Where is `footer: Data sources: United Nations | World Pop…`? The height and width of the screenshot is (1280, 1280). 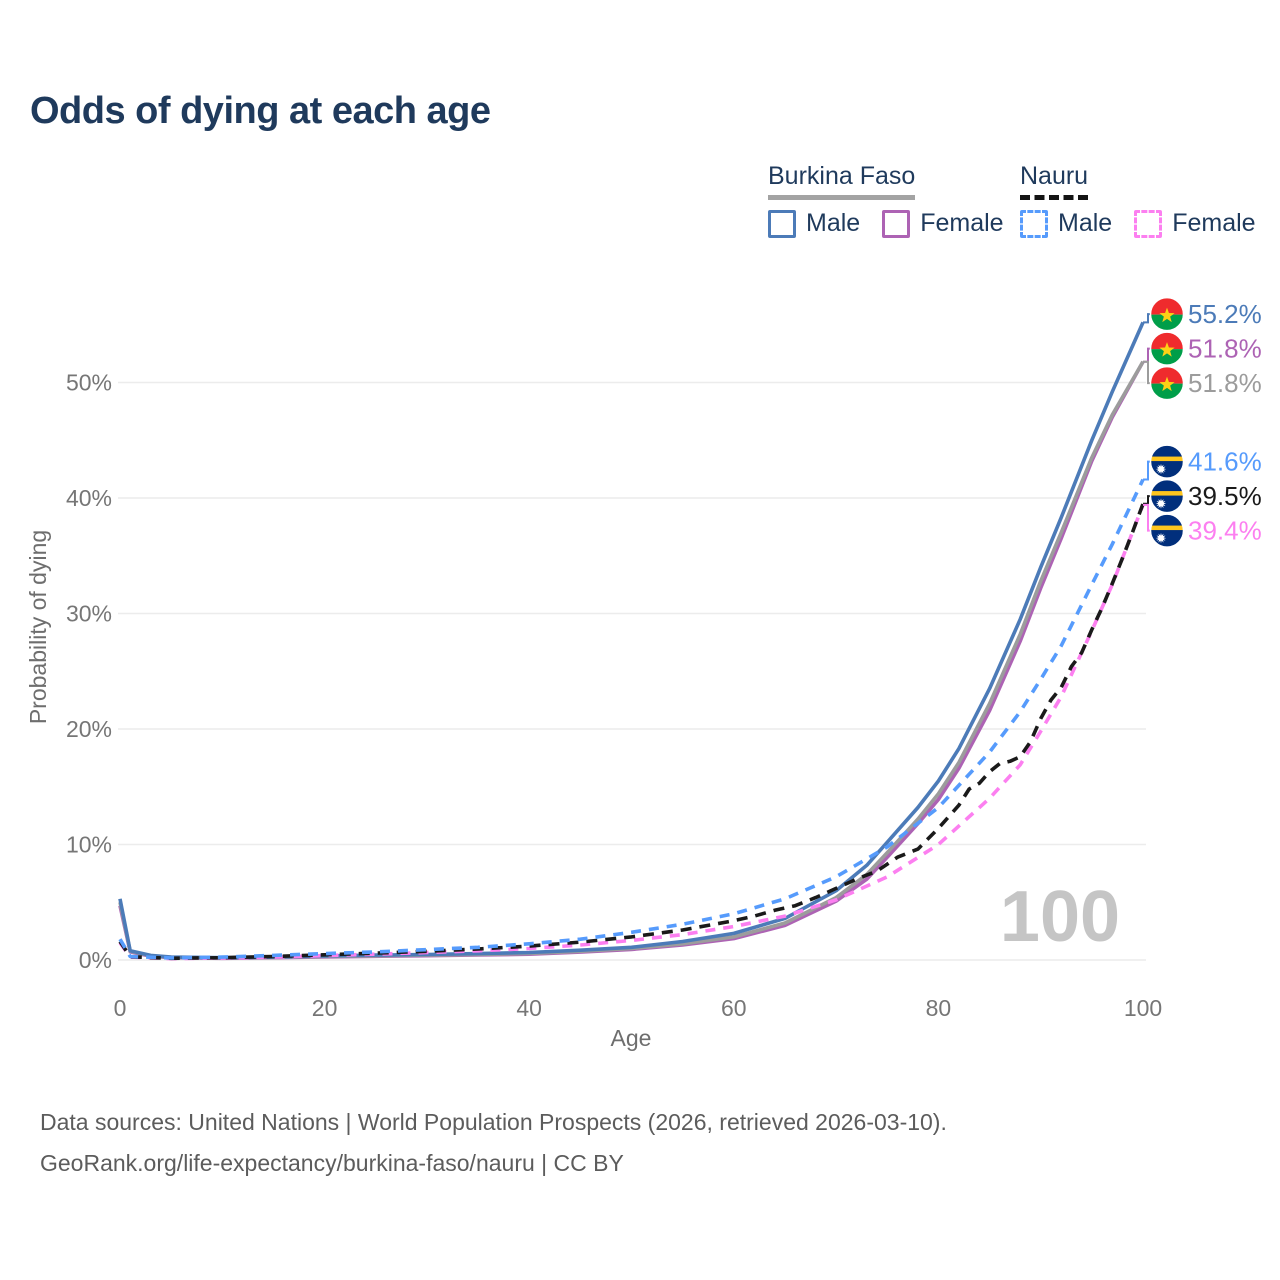
footer: Data sources: United Nations | World Pop… is located at coordinates (493, 1143).